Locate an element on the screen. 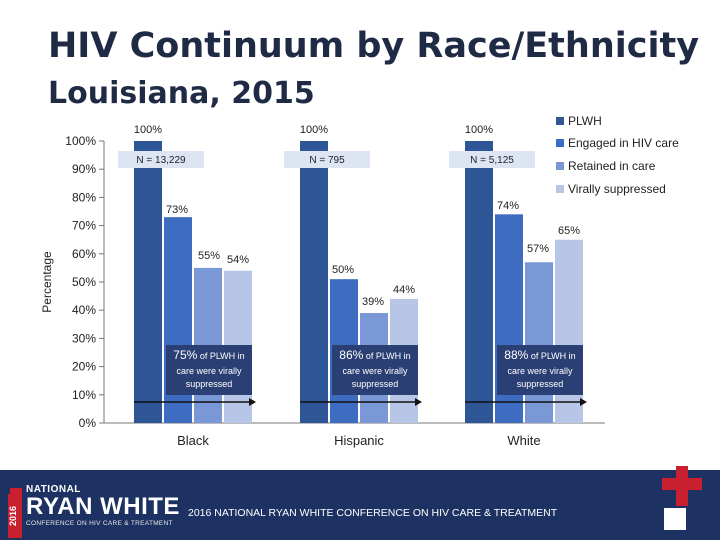  y-tick-label: 30% is located at coordinates (84, 338).